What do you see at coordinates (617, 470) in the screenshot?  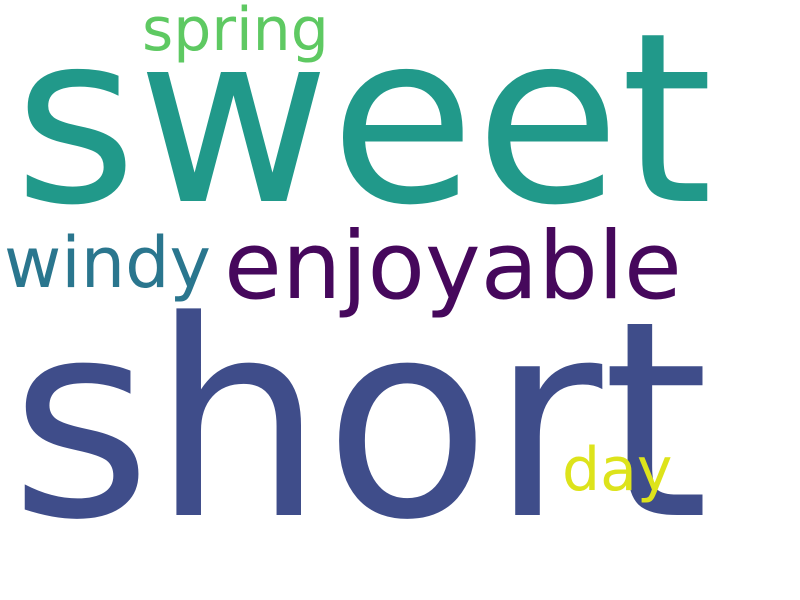 I see `word-day: day` at bounding box center [617, 470].